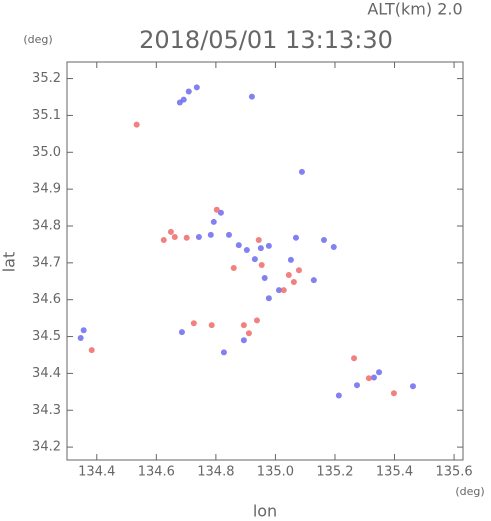 This screenshot has height=521, width=491. Describe the element at coordinates (46, 262) in the screenshot. I see `y-tick-label: 34.7` at that location.